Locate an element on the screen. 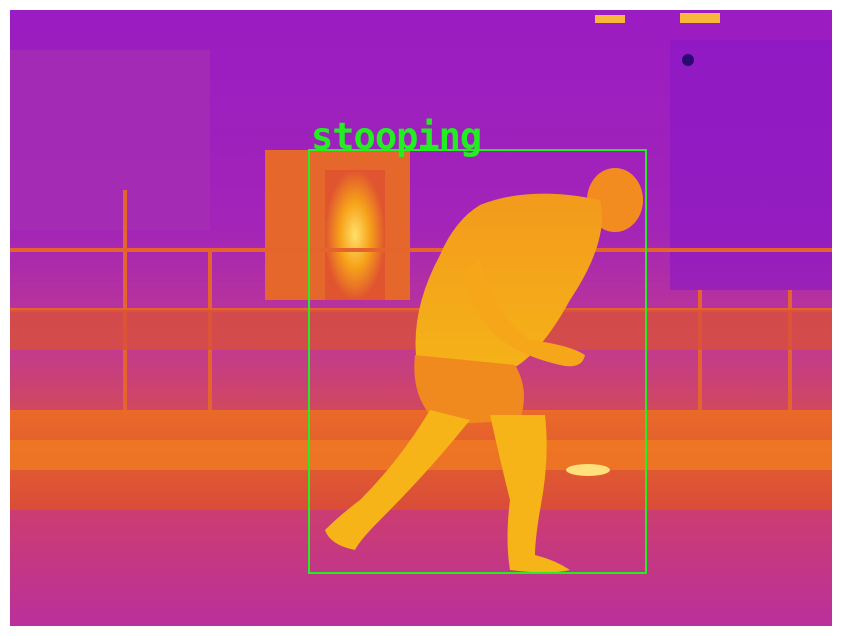 The width and height of the screenshot is (841, 636). person-torso is located at coordinates (508, 286).